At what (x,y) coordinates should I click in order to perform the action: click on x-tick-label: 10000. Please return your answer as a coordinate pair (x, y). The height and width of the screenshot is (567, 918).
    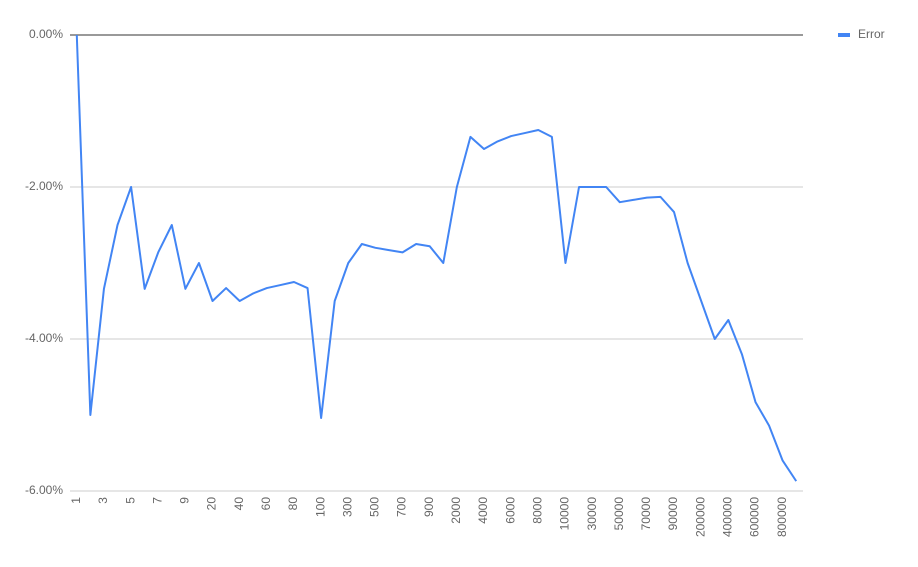
    Looking at the image, I should click on (565, 514).